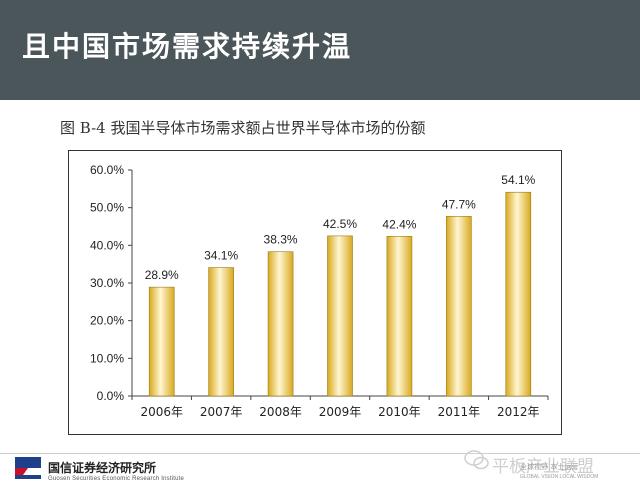 The width and height of the screenshot is (640, 495). What do you see at coordinates (280, 412) in the screenshot?
I see `x-tick-label: 2008年` at bounding box center [280, 412].